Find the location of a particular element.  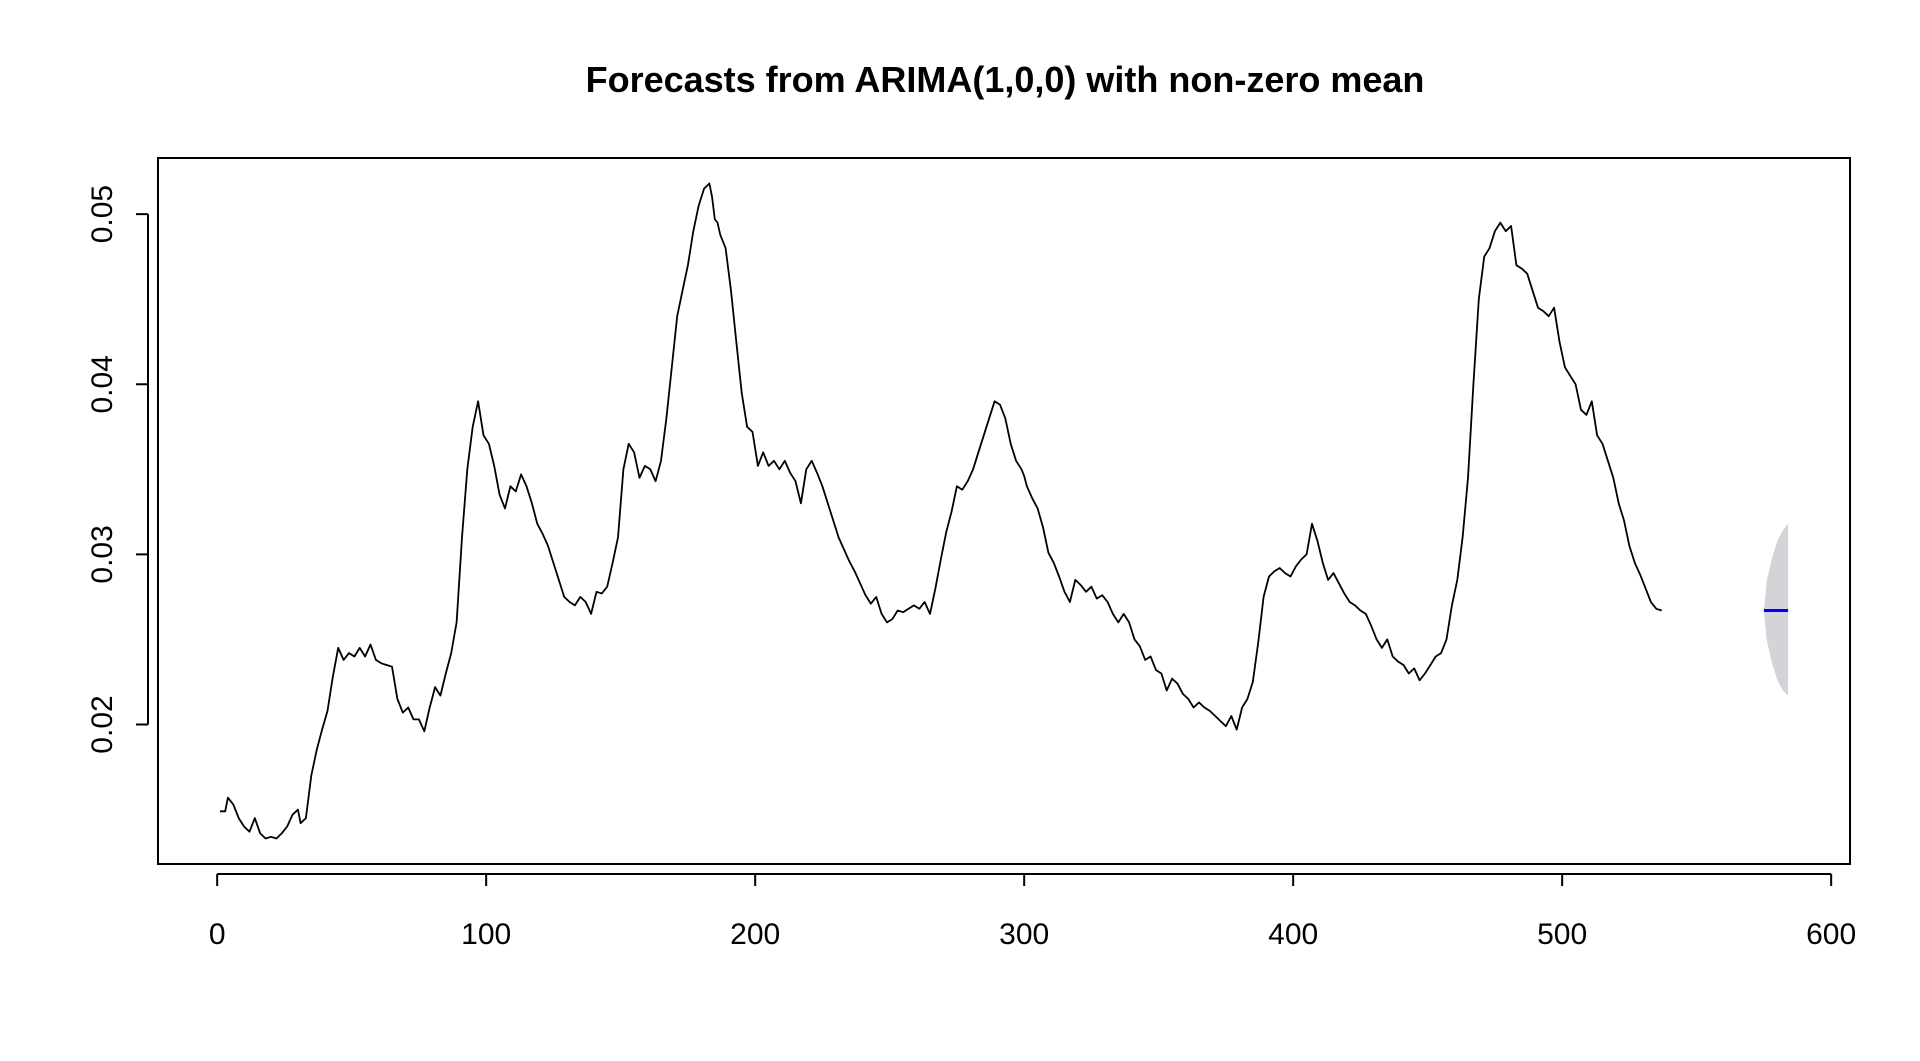

y-tick-label: 0.05 is located at coordinates (102, 214).